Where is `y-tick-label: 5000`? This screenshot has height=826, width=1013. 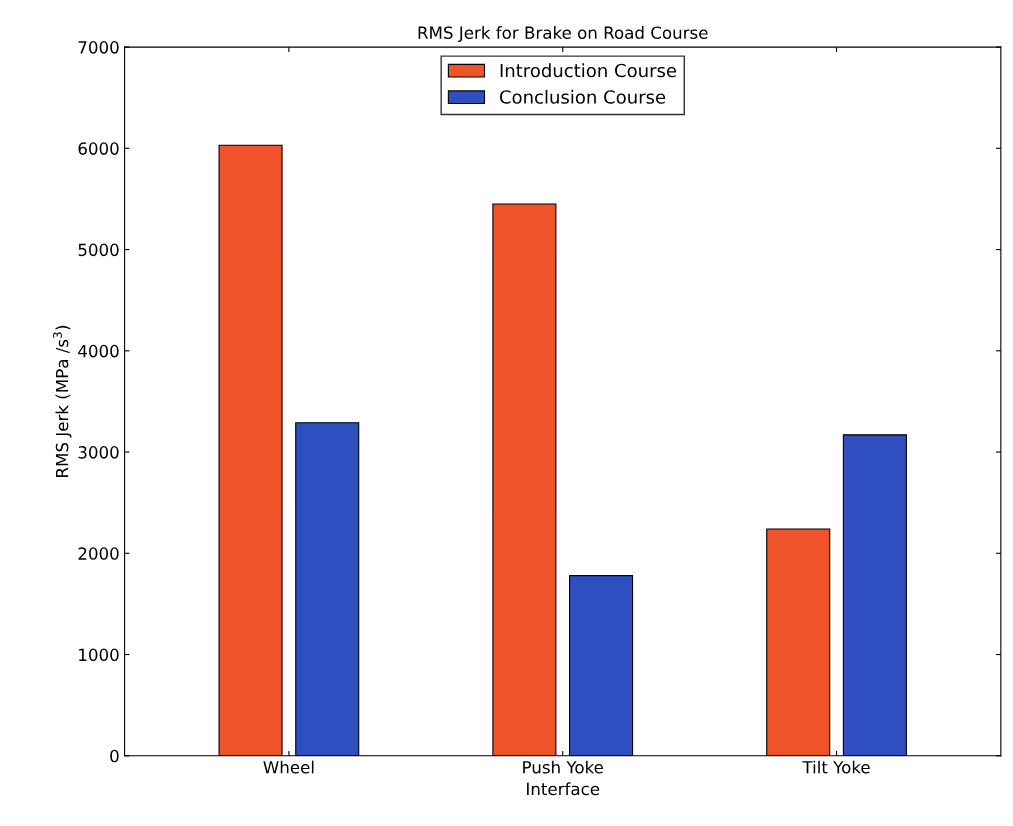 y-tick-label: 5000 is located at coordinates (98, 250).